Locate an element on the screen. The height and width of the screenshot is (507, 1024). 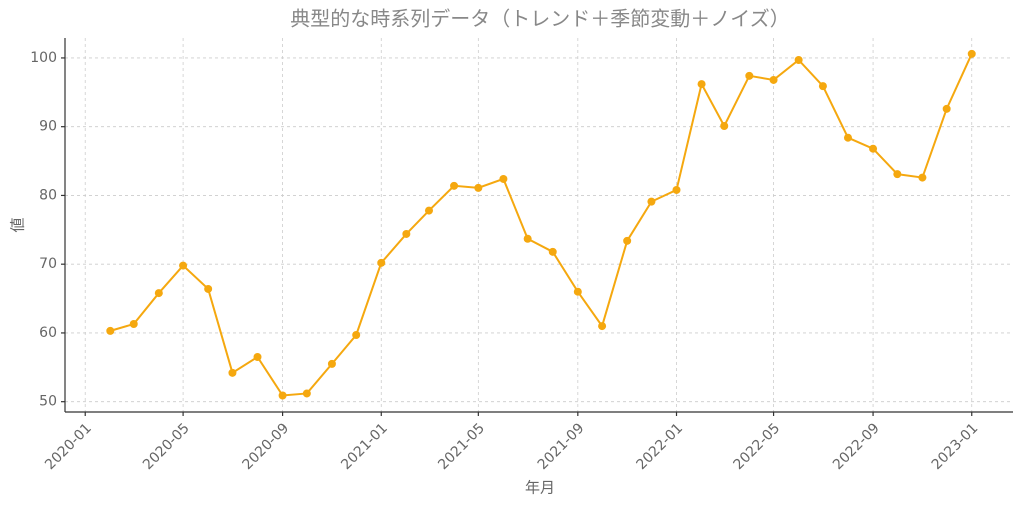
x-axis-label: 年月 is located at coordinates (540, 488).